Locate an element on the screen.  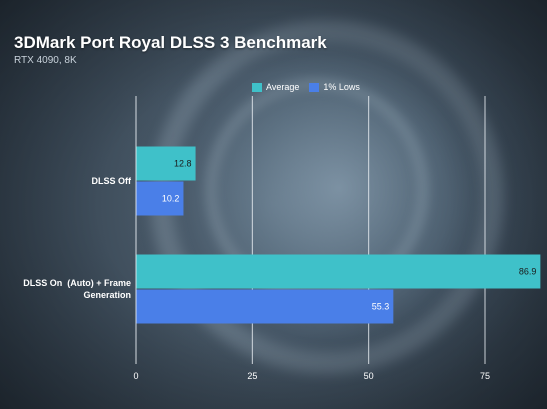
legend-item-lows: 1% Lows is located at coordinates (334, 87).